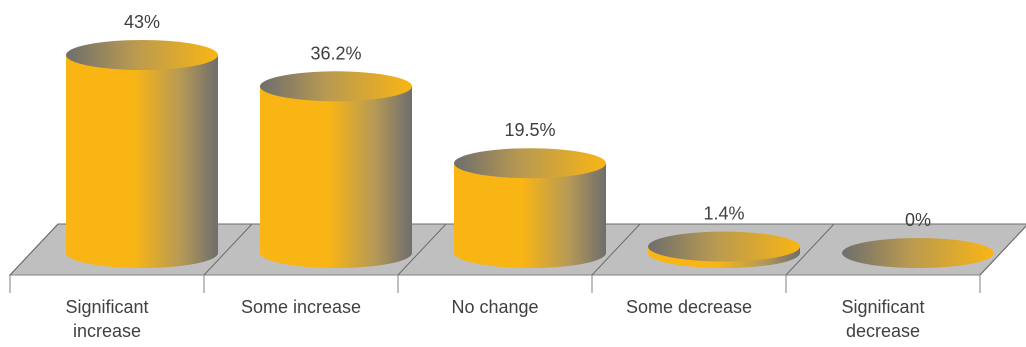 This screenshot has width=1026, height=347. Describe the element at coordinates (107, 331) in the screenshot. I see `category-tick-label: increase` at that location.